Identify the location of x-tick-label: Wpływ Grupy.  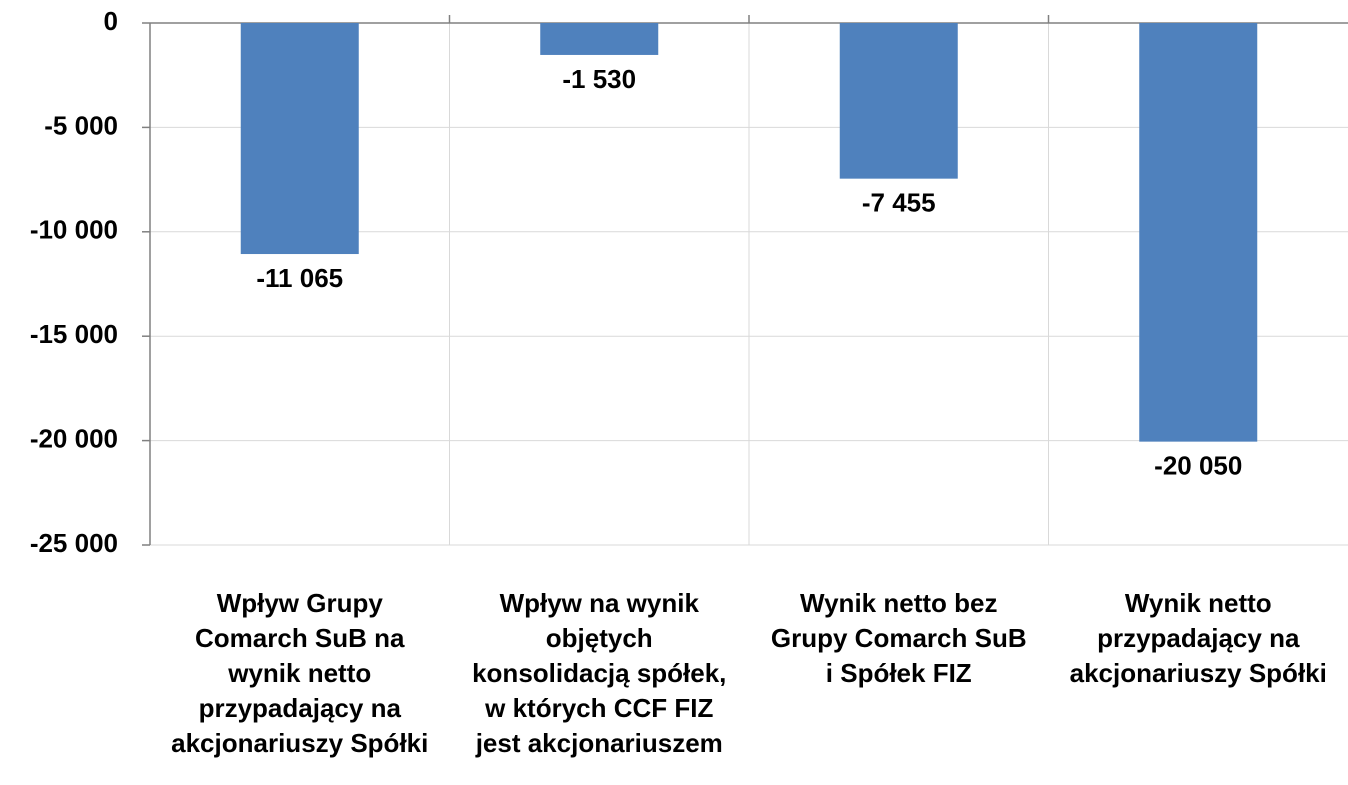
(300, 603).